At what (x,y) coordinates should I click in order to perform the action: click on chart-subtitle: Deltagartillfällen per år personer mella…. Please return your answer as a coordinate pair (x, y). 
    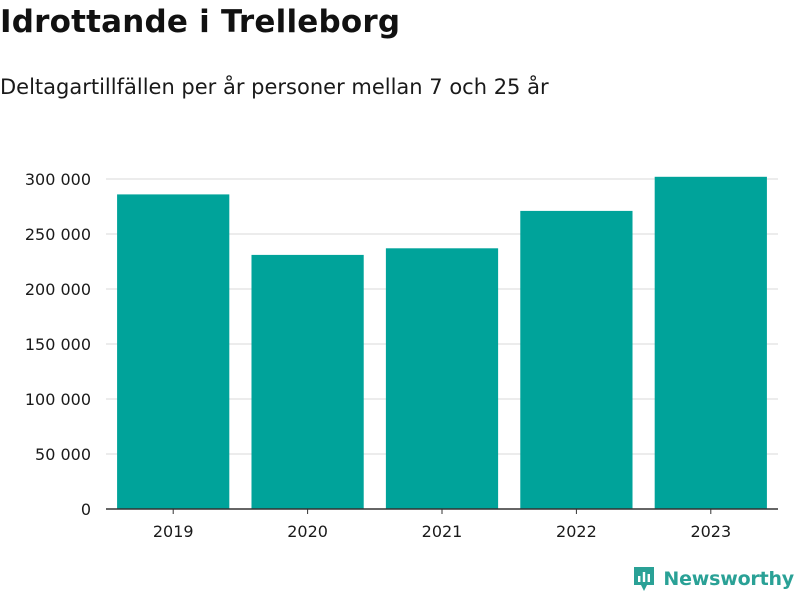
    Looking at the image, I should click on (274, 87).